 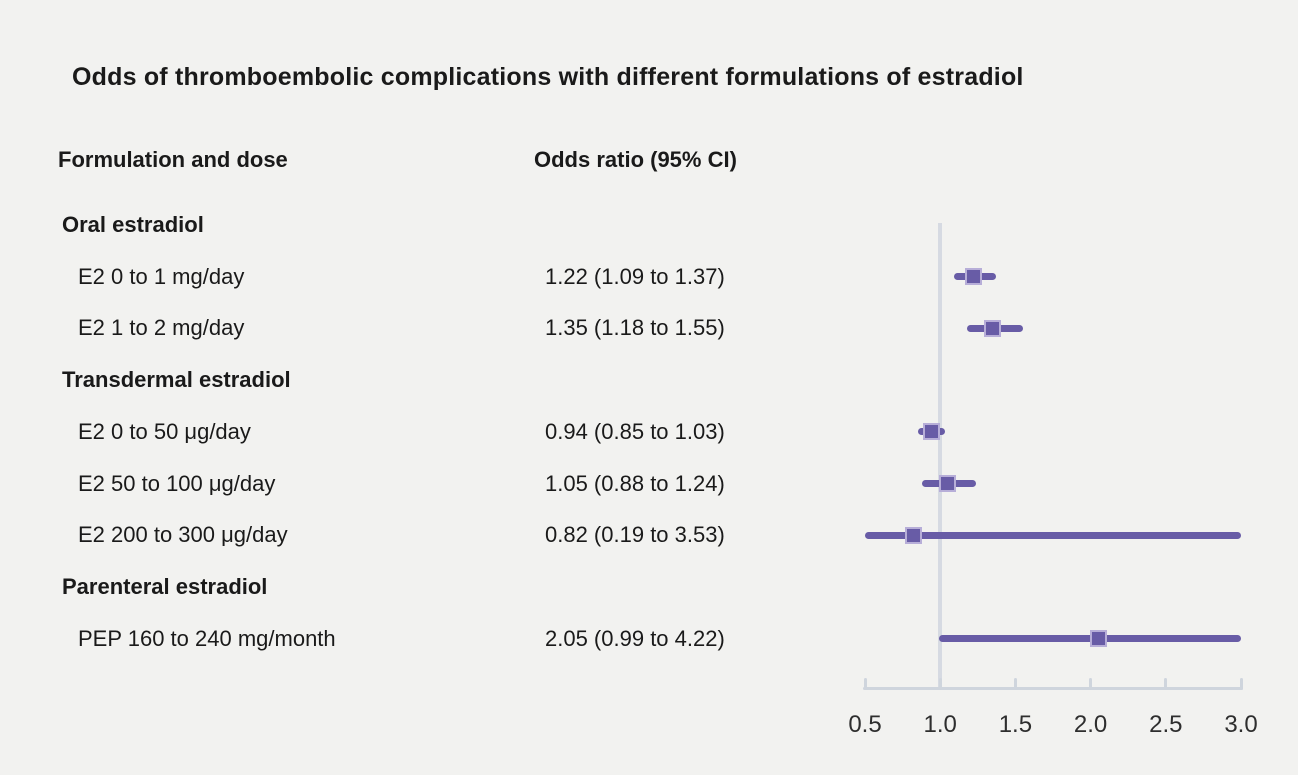 I want to click on group-label: Parenteral estradiol, so click(x=165, y=586).